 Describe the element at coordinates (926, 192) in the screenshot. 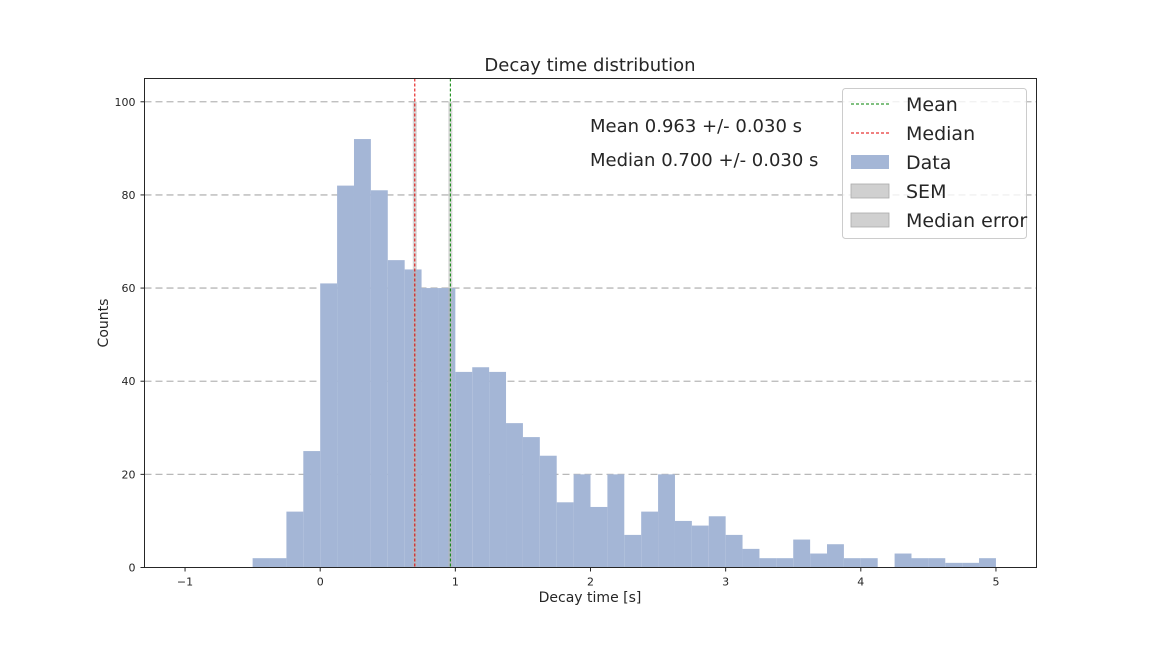

I see `legend-sem-label: SEM` at that location.